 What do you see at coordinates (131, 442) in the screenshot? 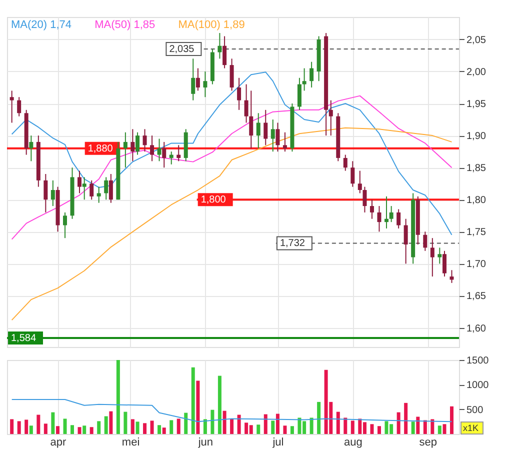
I see `x-tick-label: mei` at bounding box center [131, 442].